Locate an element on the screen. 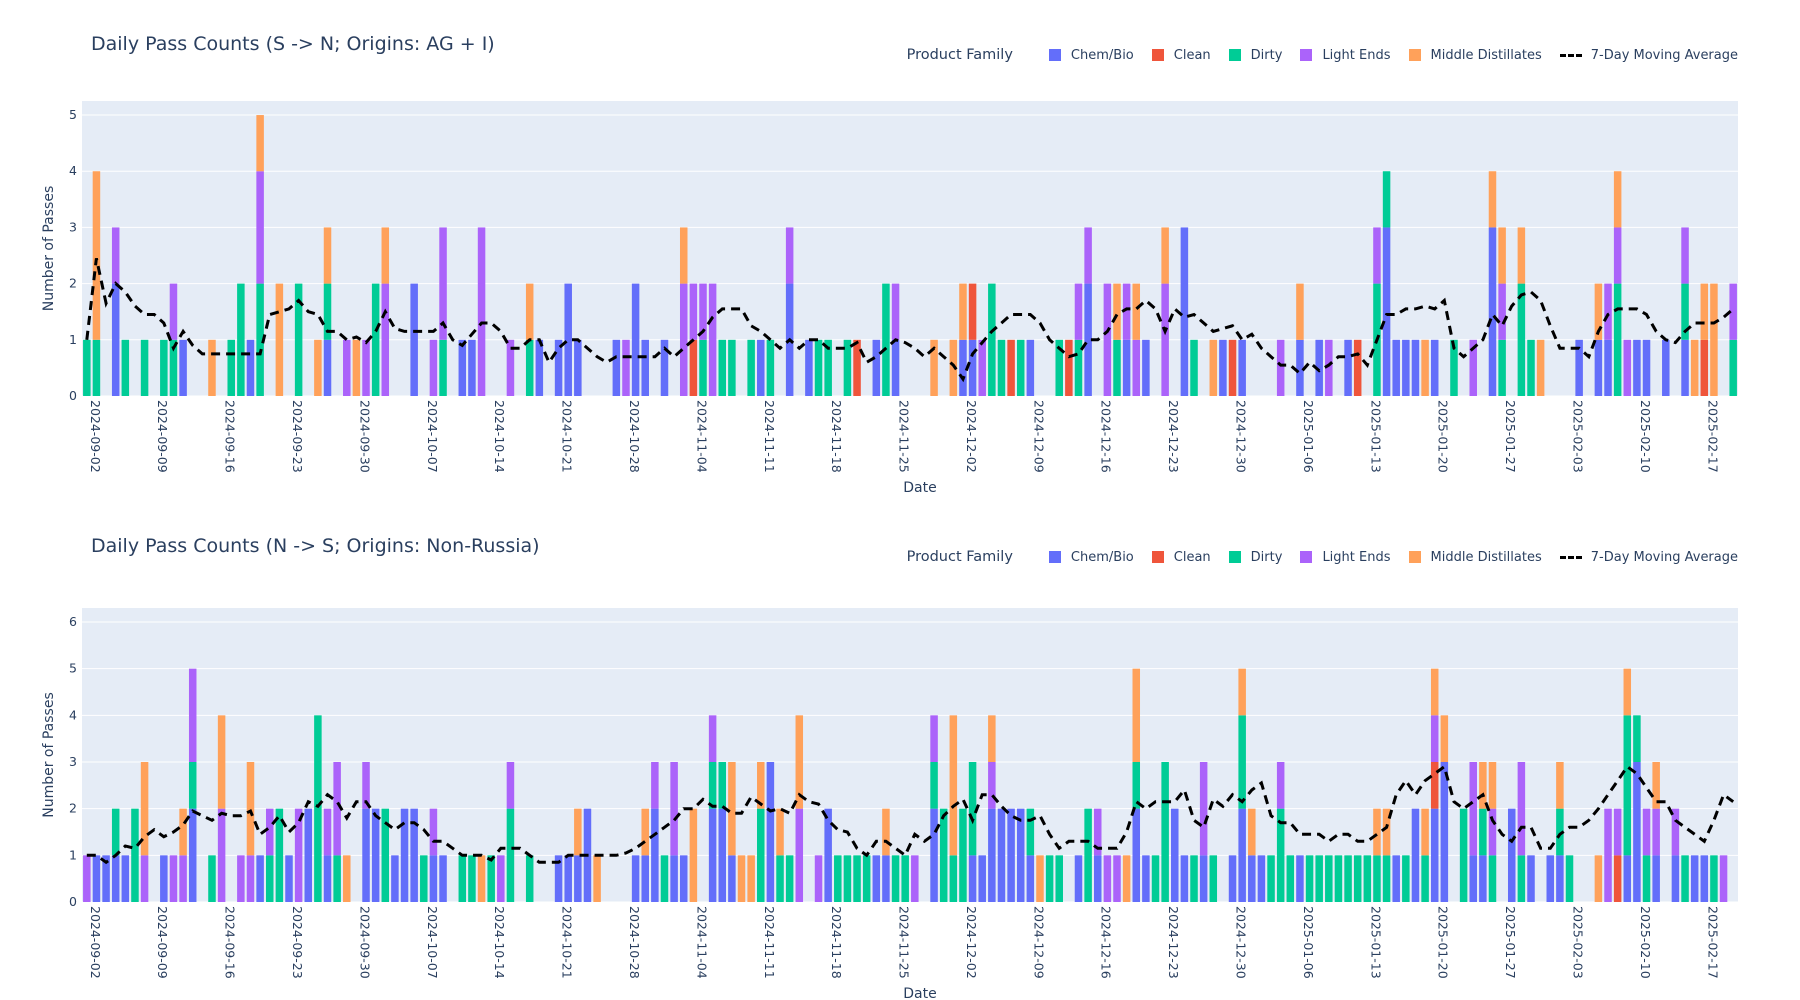 Image resolution: width=1800 pixels, height=1000 pixels. y-tick-label: 1 is located at coordinates (73, 854).